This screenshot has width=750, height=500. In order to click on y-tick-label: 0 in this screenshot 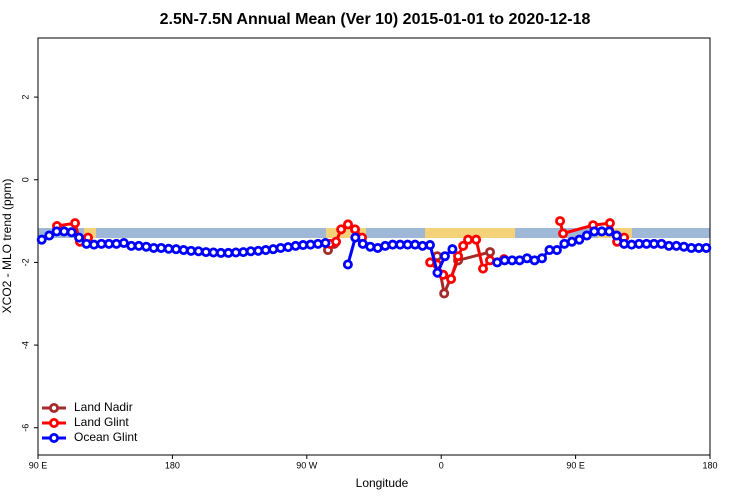, I will do `click(25, 179)`.